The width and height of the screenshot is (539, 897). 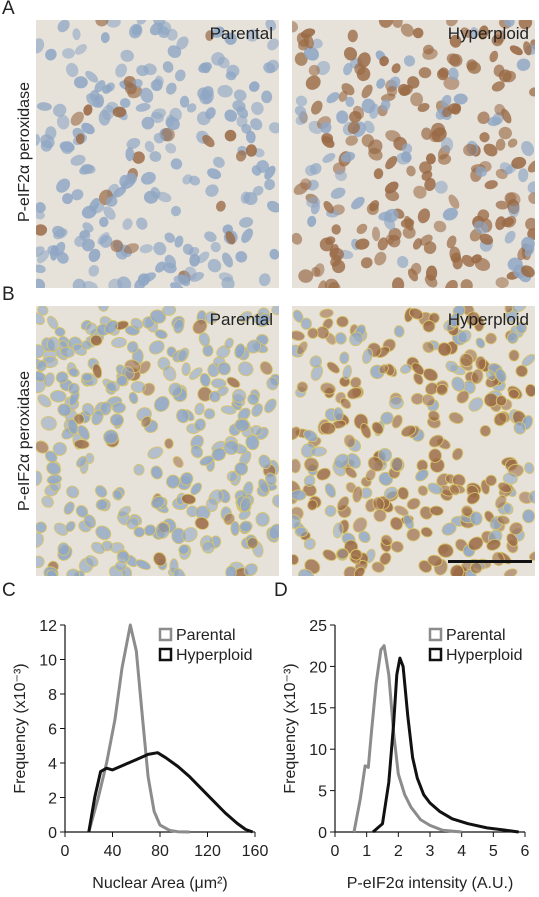 What do you see at coordinates (52, 799) in the screenshot?
I see `y-tick-label: 2` at bounding box center [52, 799].